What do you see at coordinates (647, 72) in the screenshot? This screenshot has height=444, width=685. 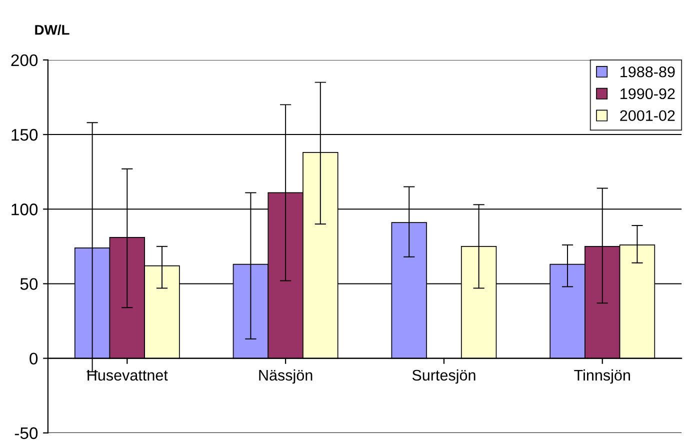 I see `legend-label: 1988-89` at bounding box center [647, 72].